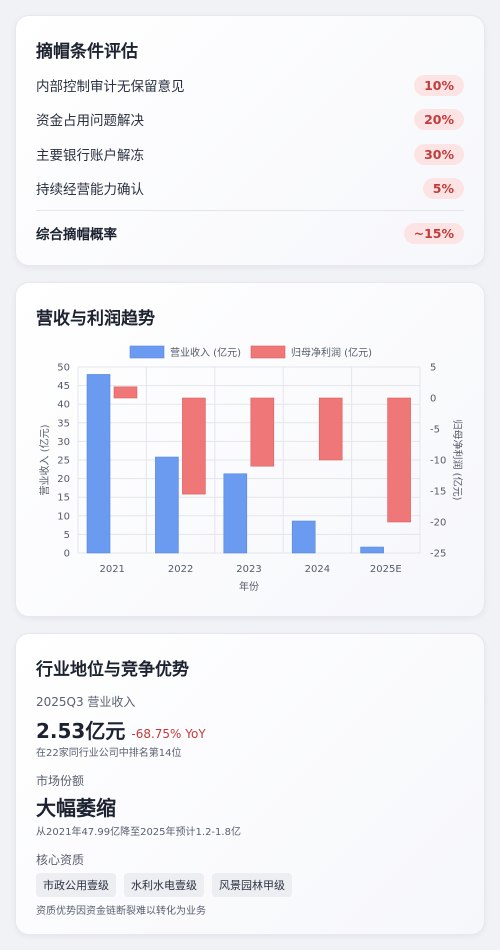  I want to click on legend-swatch-profit, so click(268, 352).